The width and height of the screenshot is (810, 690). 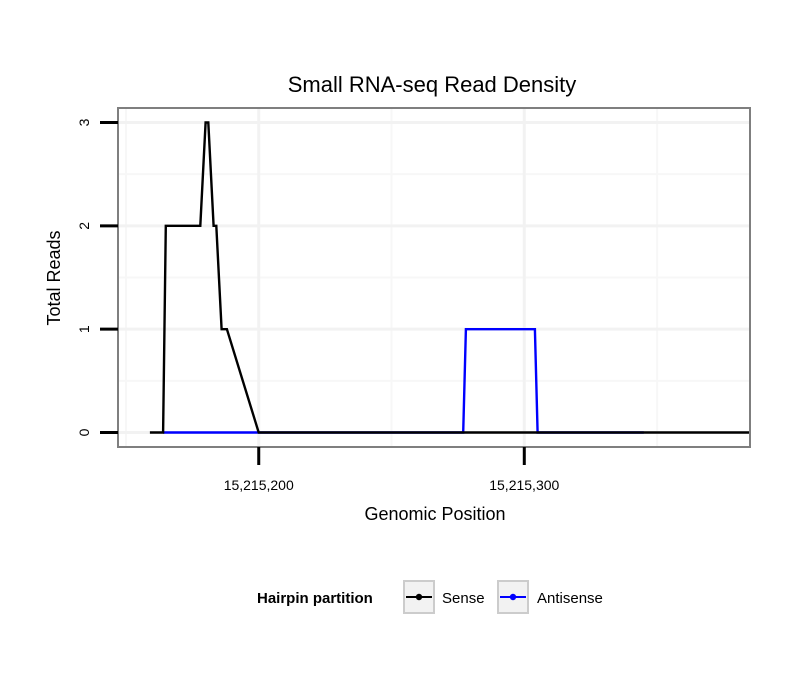 I want to click on legend-item-sense: Sense, so click(x=444, y=597).